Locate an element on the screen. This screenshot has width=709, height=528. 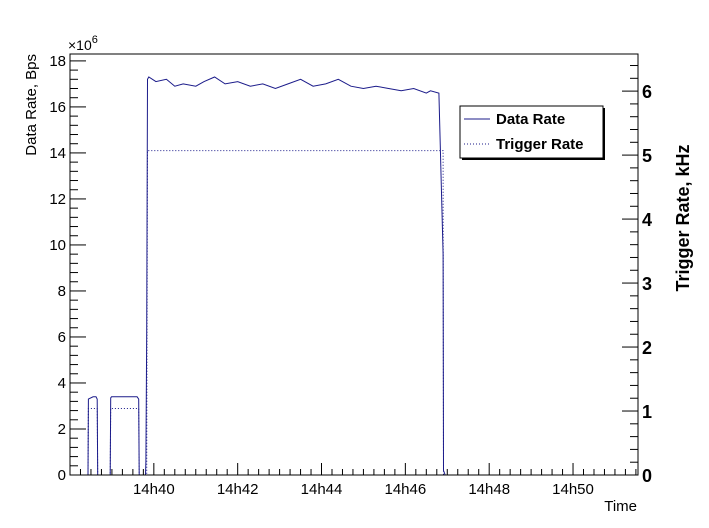
x-axis: 14h40 14h42 14h44 14h46 14h48 14h50 is located at coordinates (358, 480).